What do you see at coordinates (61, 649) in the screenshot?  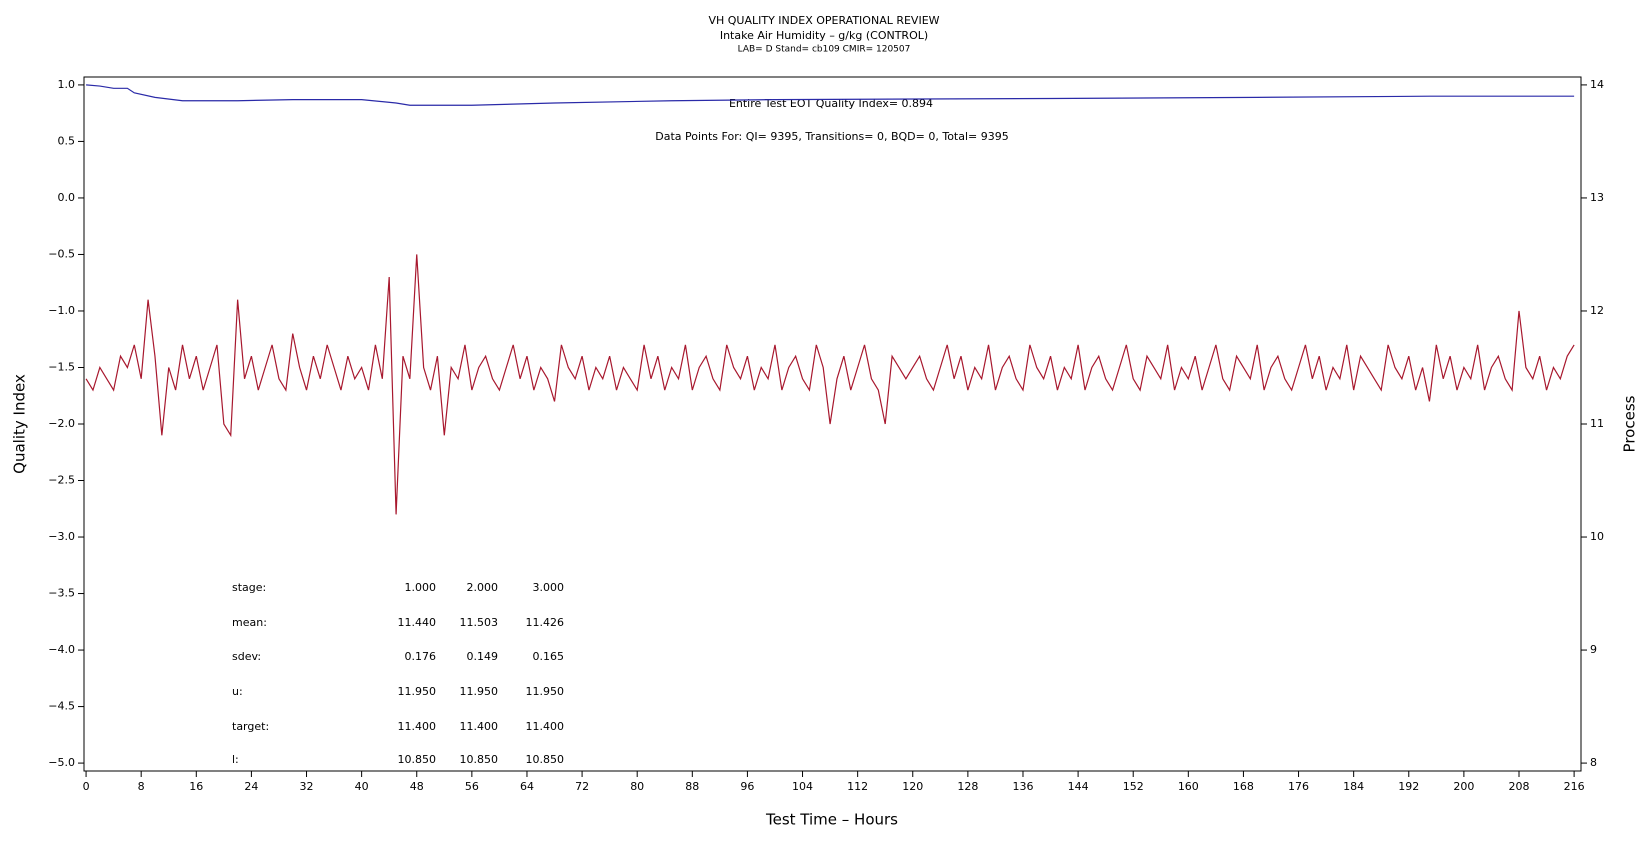 I see `y-tick-label: −4.0` at bounding box center [61, 649].